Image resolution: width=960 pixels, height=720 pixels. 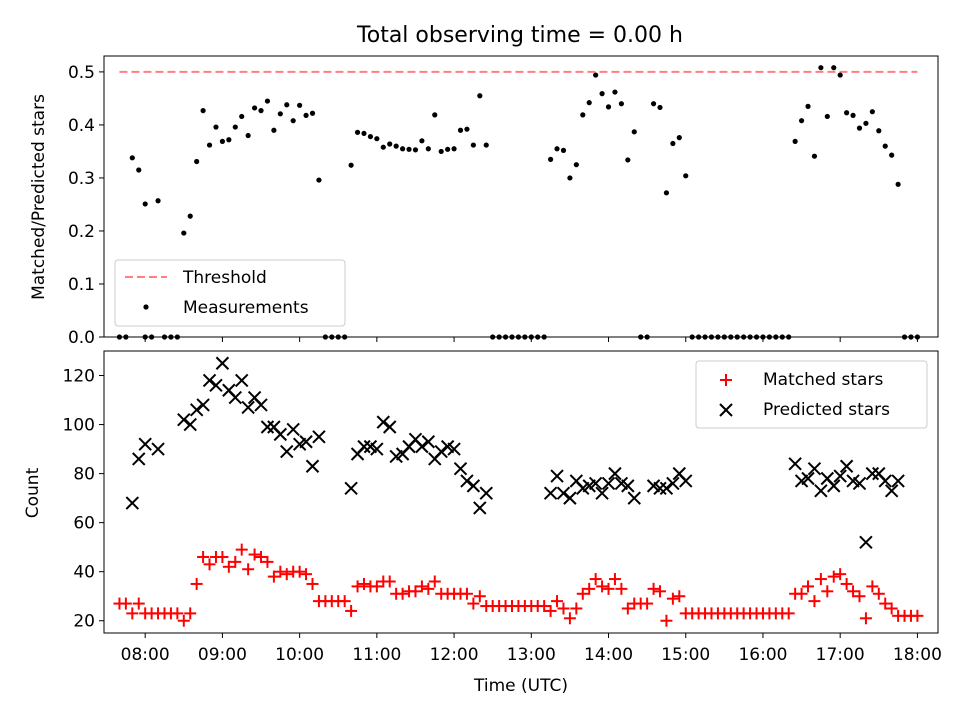 What do you see at coordinates (246, 308) in the screenshot?
I see `legend-measurements-label: Measurements` at bounding box center [246, 308].